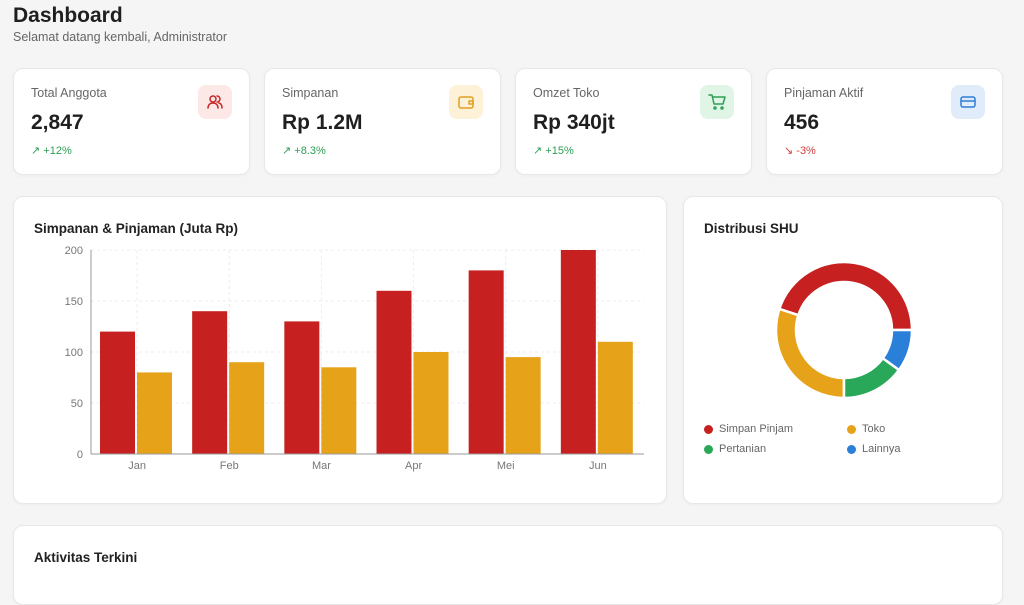 Image resolution: width=1024 pixels, height=605 pixels. I want to click on activity-card: Aktivitas Terkini, so click(508, 565).